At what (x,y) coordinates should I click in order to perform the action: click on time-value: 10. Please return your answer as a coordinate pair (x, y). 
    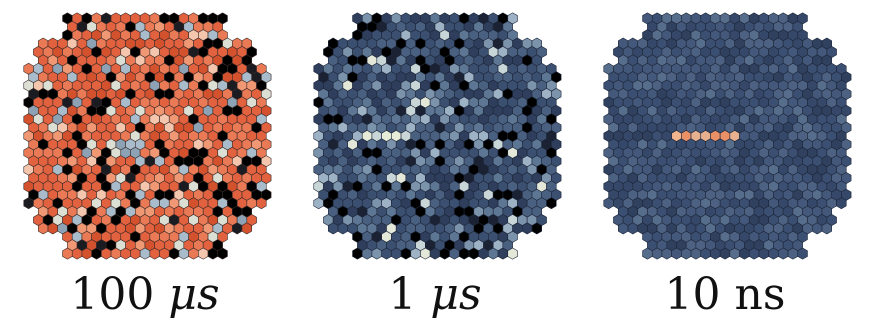
    Looking at the image, I should click on (692, 294).